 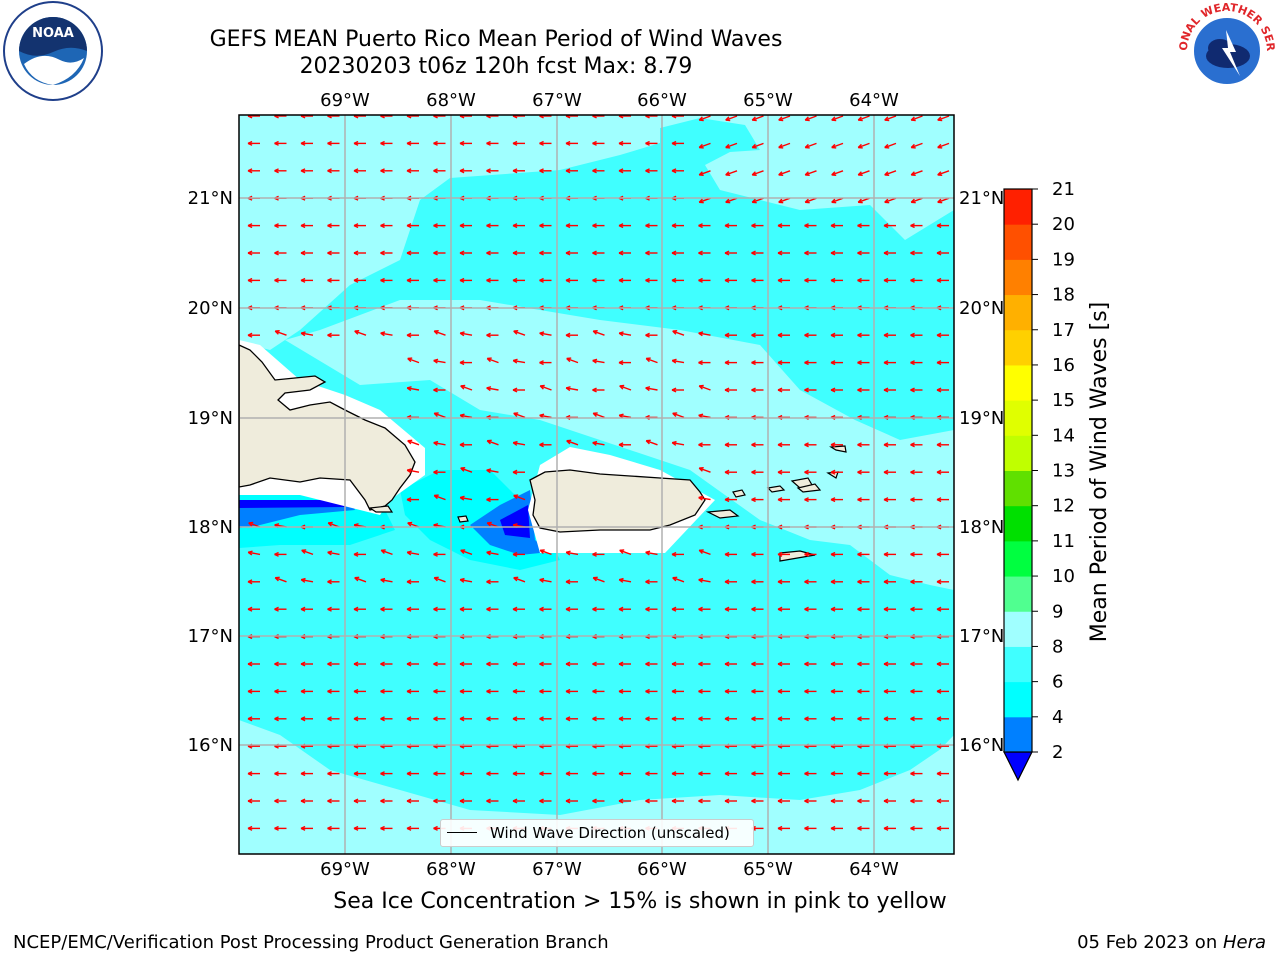 I want to click on legend-label: Wind Wave Direction (unscaled), so click(x=610, y=833).